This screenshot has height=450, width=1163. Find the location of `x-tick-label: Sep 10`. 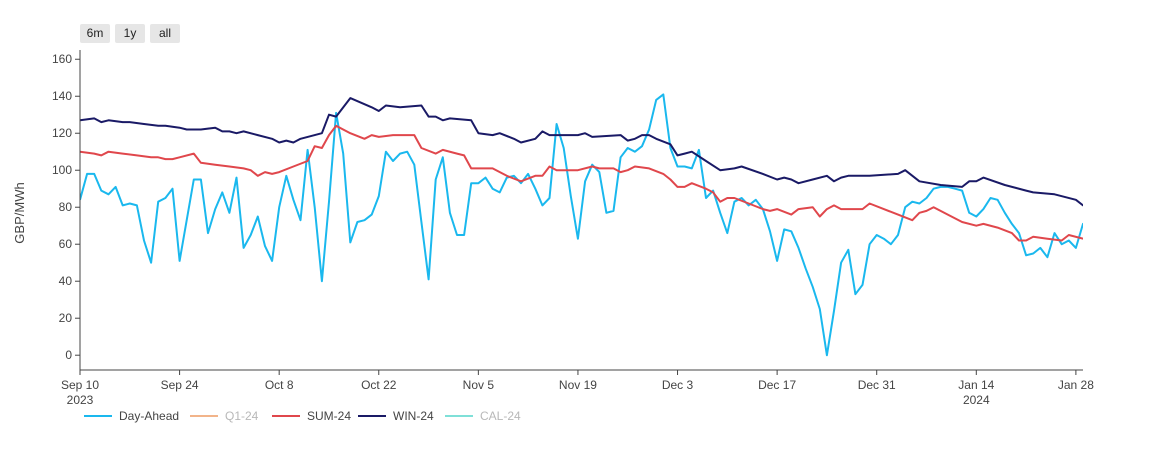

x-tick-label: Sep 10 is located at coordinates (80, 385).